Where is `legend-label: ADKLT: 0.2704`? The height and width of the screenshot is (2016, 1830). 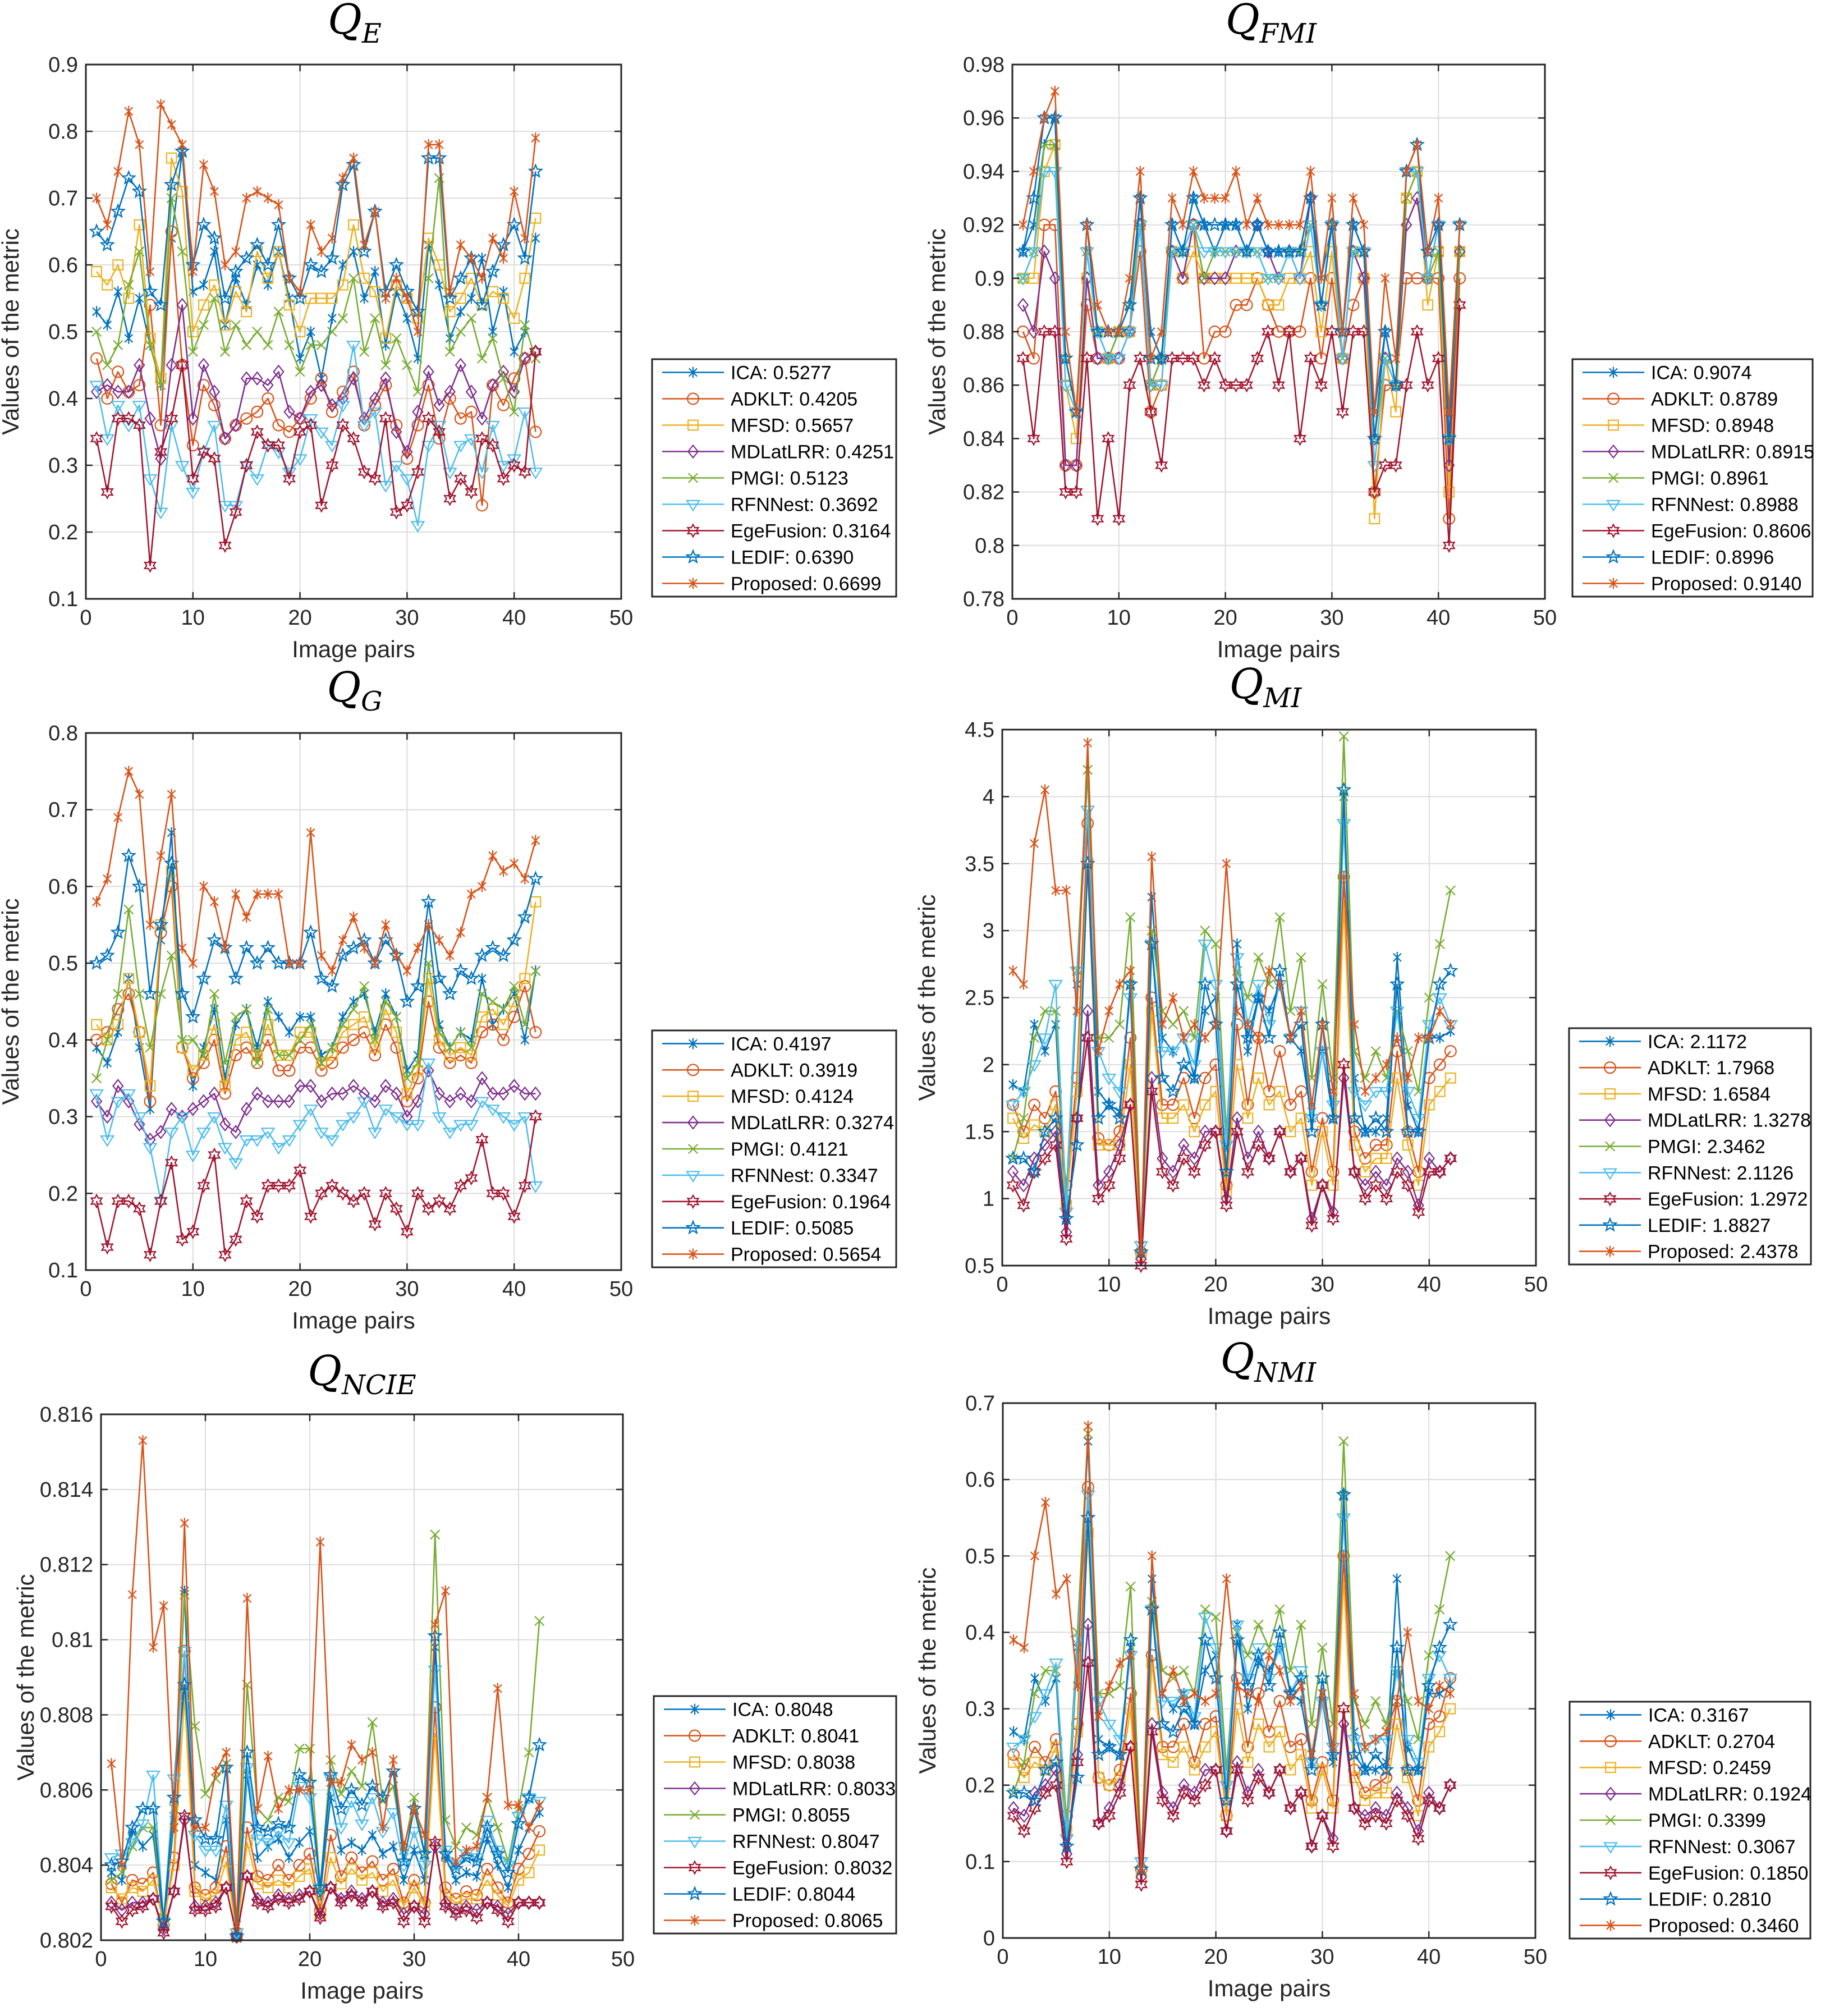 legend-label: ADKLT: 0.2704 is located at coordinates (1711, 1742).